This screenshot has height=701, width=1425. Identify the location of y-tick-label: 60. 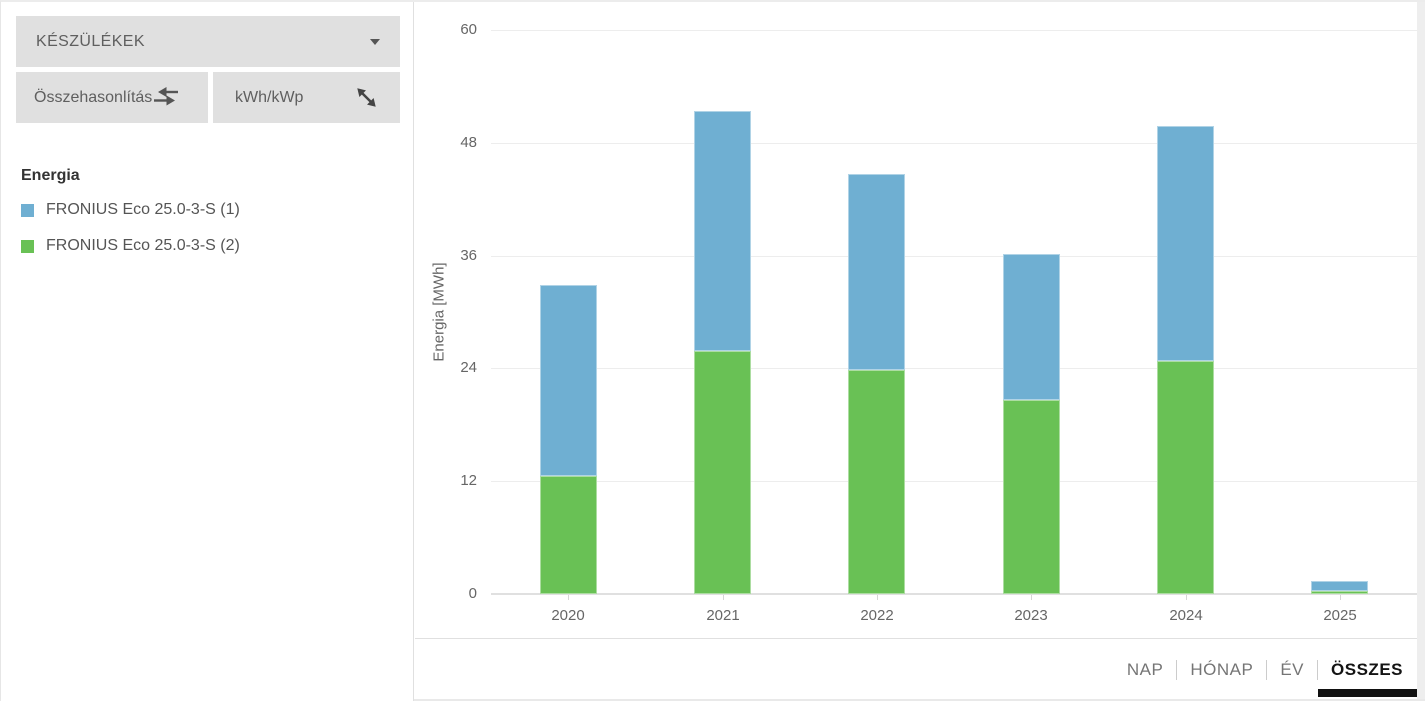
(468, 29).